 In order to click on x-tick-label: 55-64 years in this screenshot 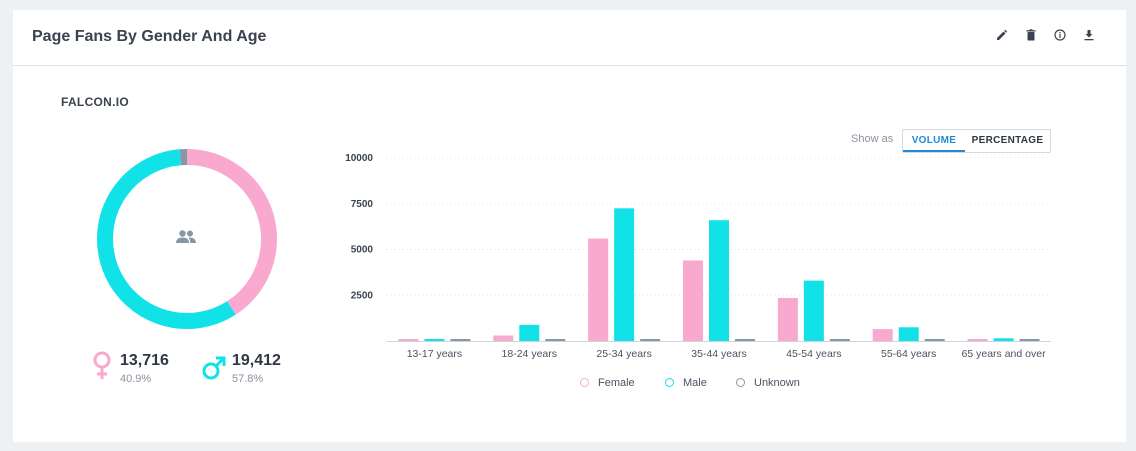, I will do `click(908, 354)`.